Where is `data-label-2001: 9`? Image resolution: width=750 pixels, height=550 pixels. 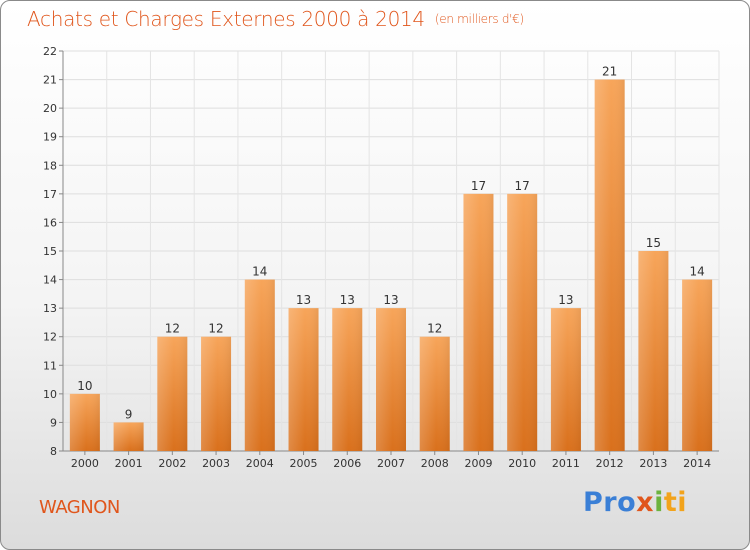 data-label-2001: 9 is located at coordinates (129, 414).